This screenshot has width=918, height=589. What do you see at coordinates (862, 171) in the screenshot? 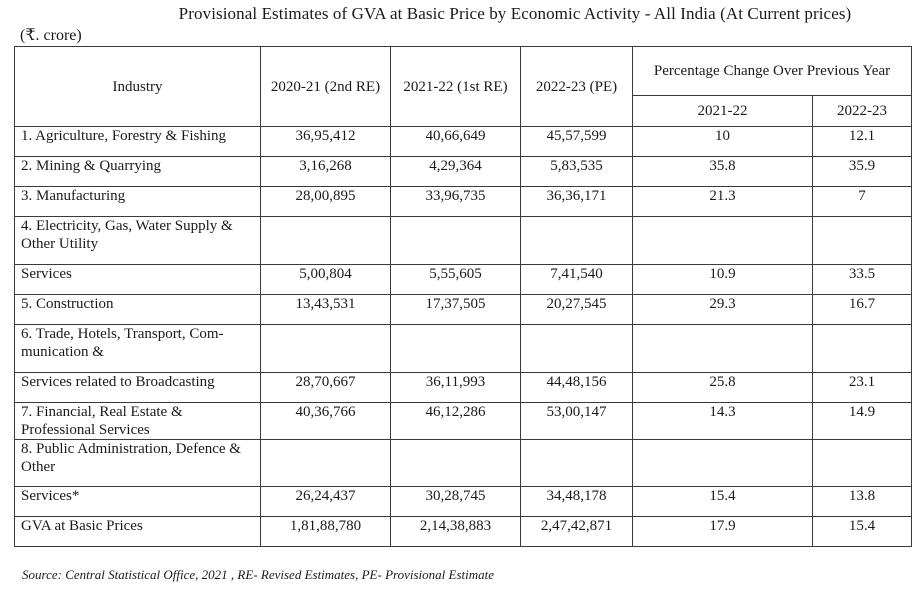
I see `pct-2022-23: 35.9` at bounding box center [862, 171].